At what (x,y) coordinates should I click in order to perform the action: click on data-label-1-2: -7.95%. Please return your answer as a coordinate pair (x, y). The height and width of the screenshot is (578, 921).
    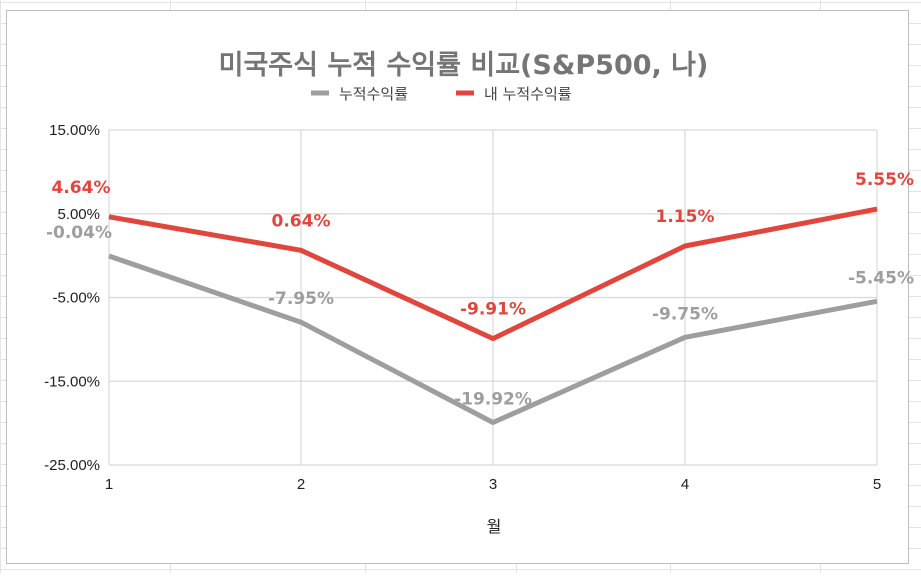
    Looking at the image, I should click on (301, 299).